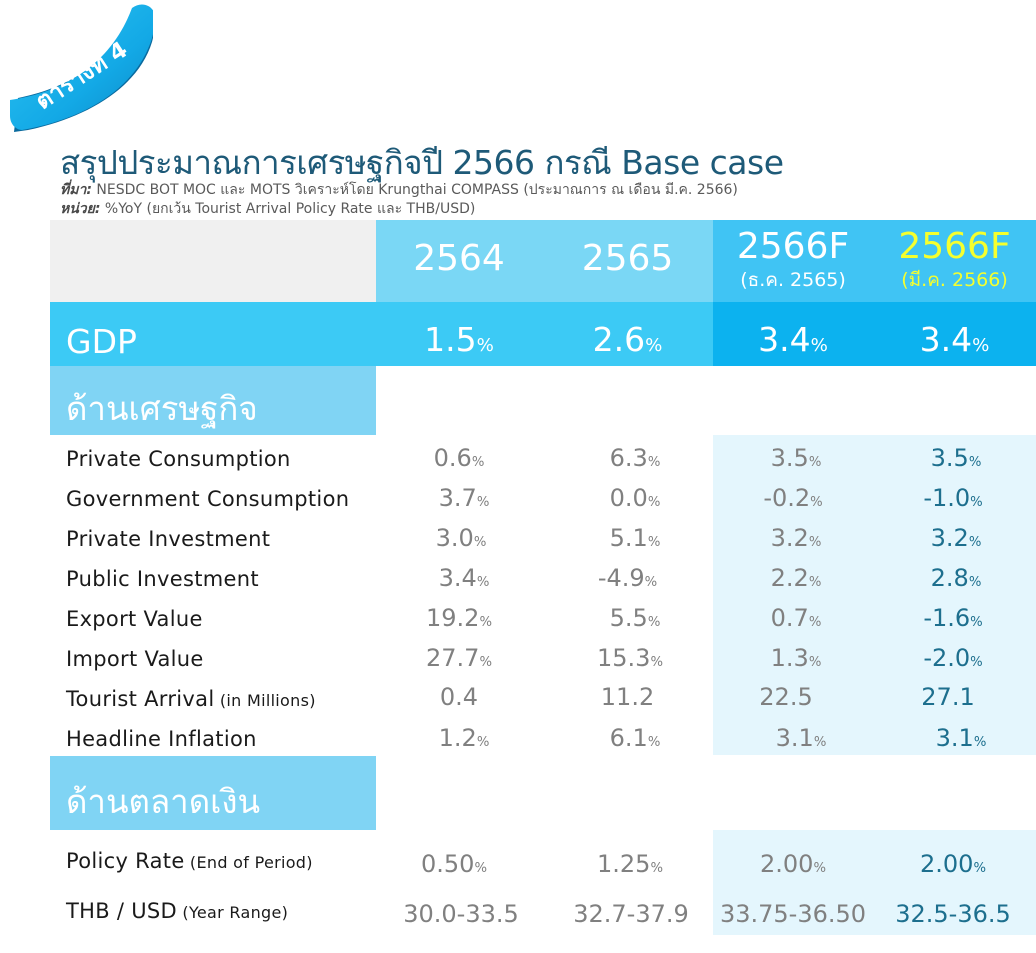  Describe the element at coordinates (627, 697) in the screenshot. I see `row-value-2565: 11.2` at that location.